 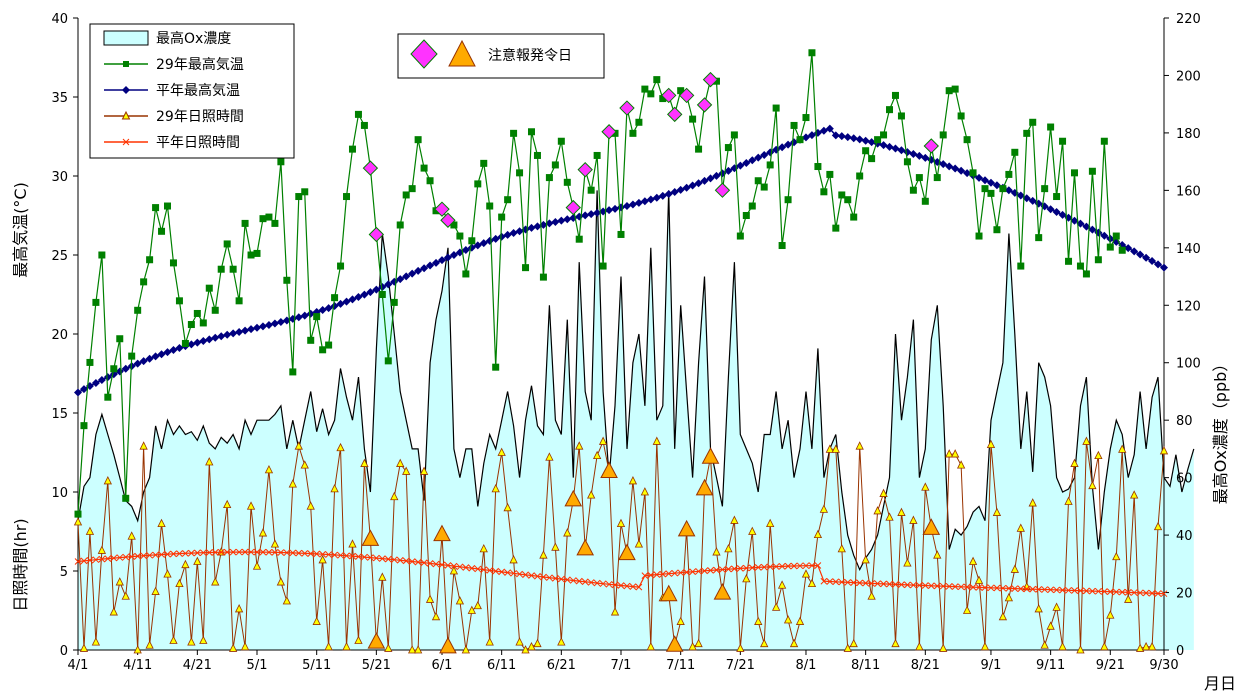 What do you see at coordinates (59, 177) in the screenshot?
I see `left-tick-label: 30` at bounding box center [59, 177].